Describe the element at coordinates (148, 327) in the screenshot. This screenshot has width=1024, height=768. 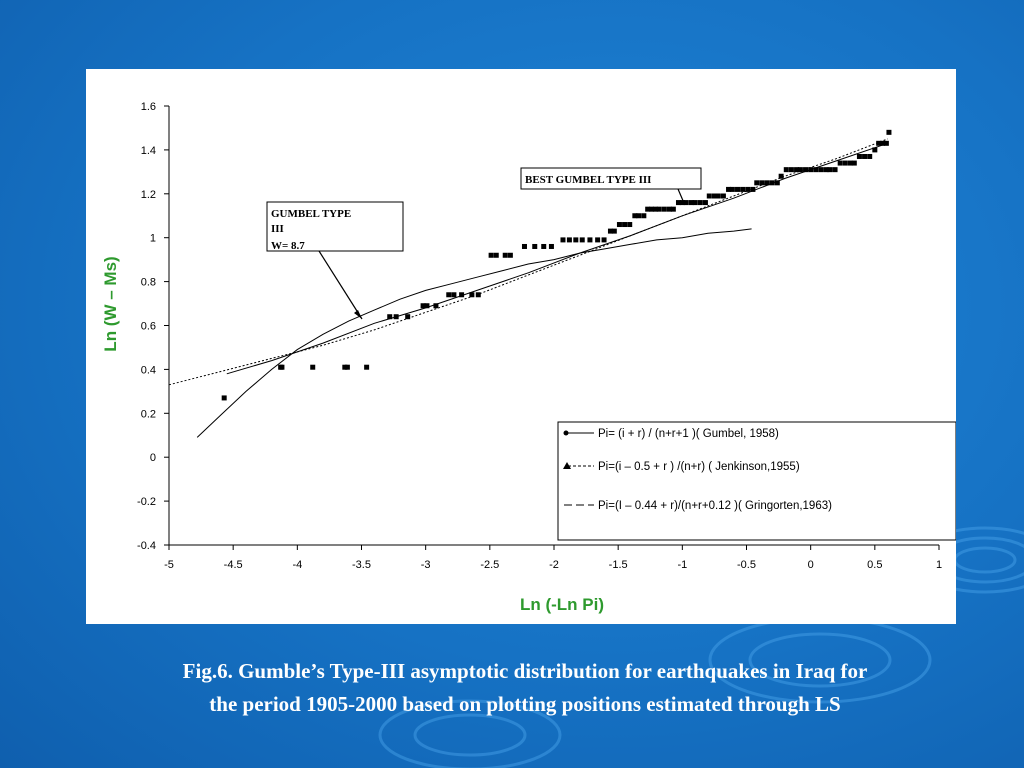
I see `y-tick-label: 0.6` at that location.